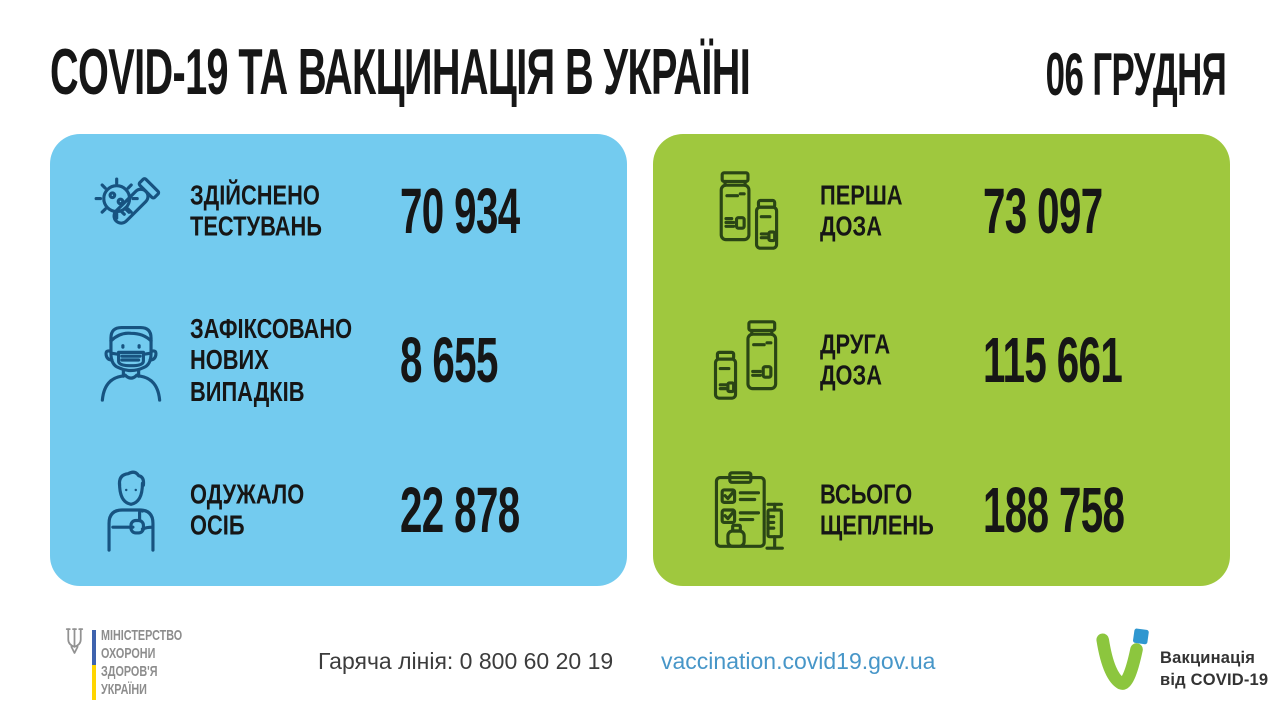  What do you see at coordinates (131, 360) in the screenshot?
I see `masked-person-icon` at bounding box center [131, 360].